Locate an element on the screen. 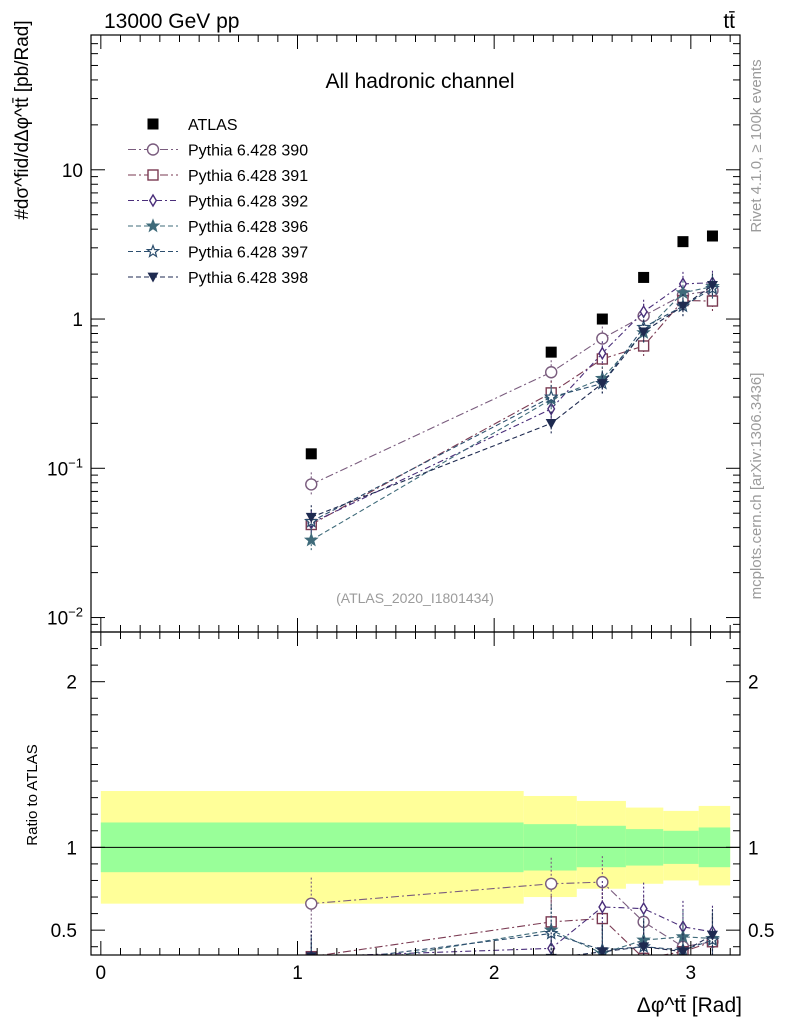  series-atlas is located at coordinates (511, 345).